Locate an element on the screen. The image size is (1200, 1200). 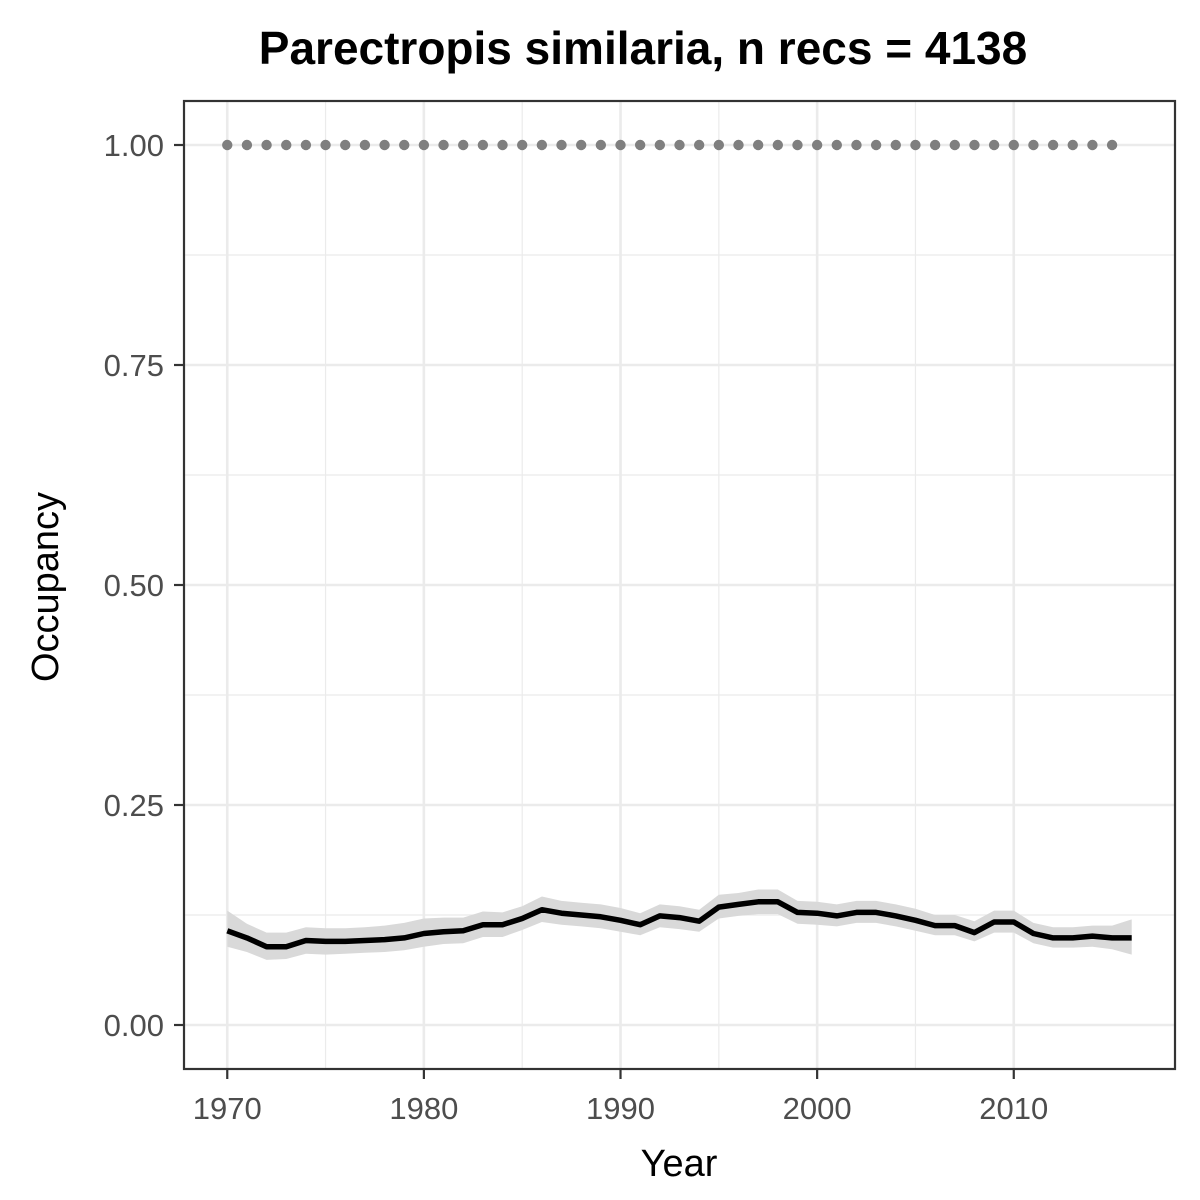
y-tick-label: 0.50 is located at coordinates (134, 585).